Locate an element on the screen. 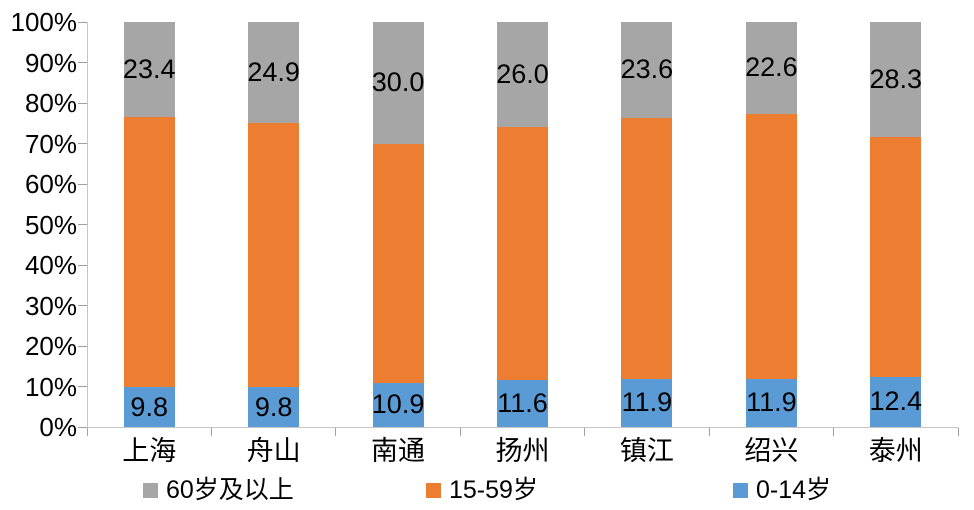 Image resolution: width=974 pixels, height=510 pixels. bar-value-label: 23.4 is located at coordinates (149, 68).